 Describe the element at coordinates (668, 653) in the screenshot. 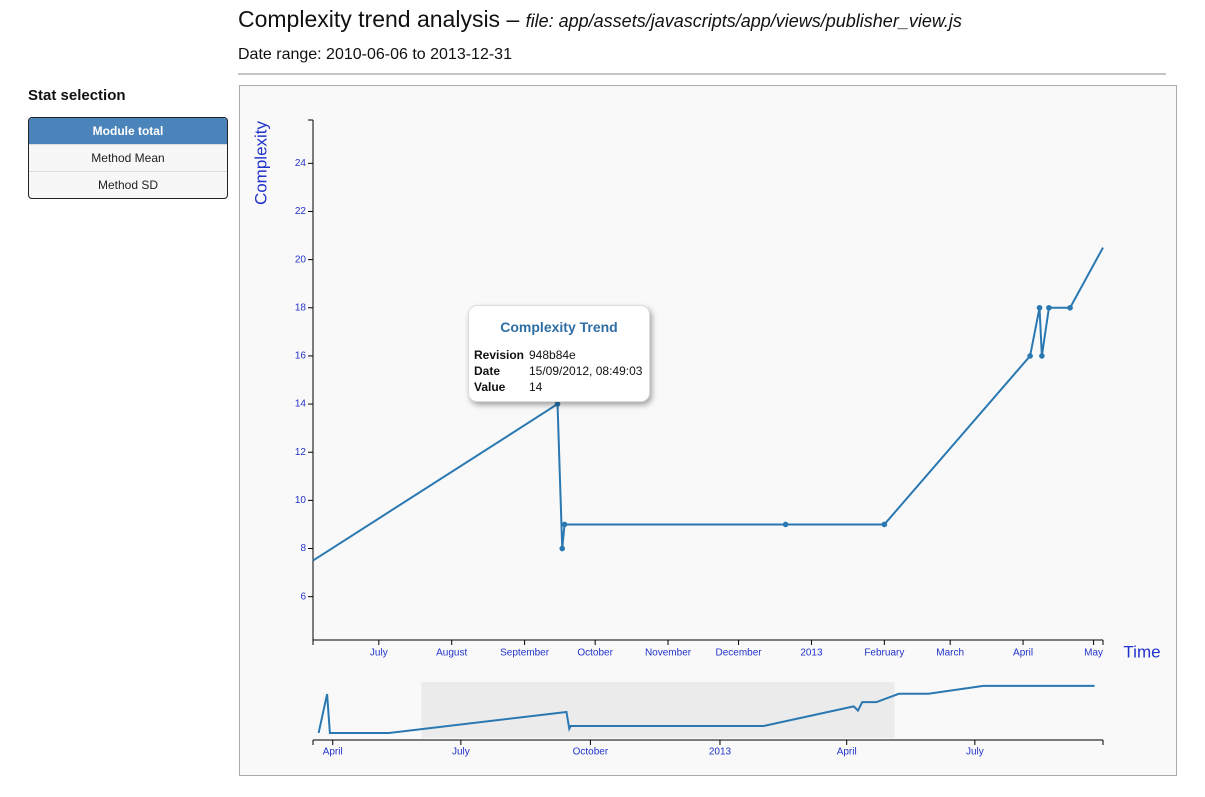

I see `x-tick-label: November` at that location.